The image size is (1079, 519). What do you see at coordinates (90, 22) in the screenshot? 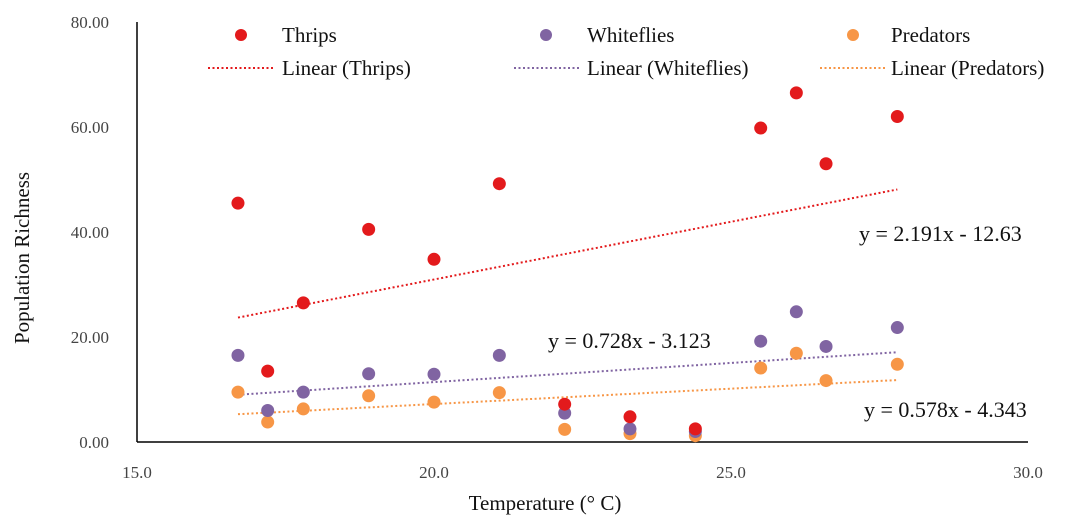
I see `y-tick-label: 80.00` at bounding box center [90, 22].